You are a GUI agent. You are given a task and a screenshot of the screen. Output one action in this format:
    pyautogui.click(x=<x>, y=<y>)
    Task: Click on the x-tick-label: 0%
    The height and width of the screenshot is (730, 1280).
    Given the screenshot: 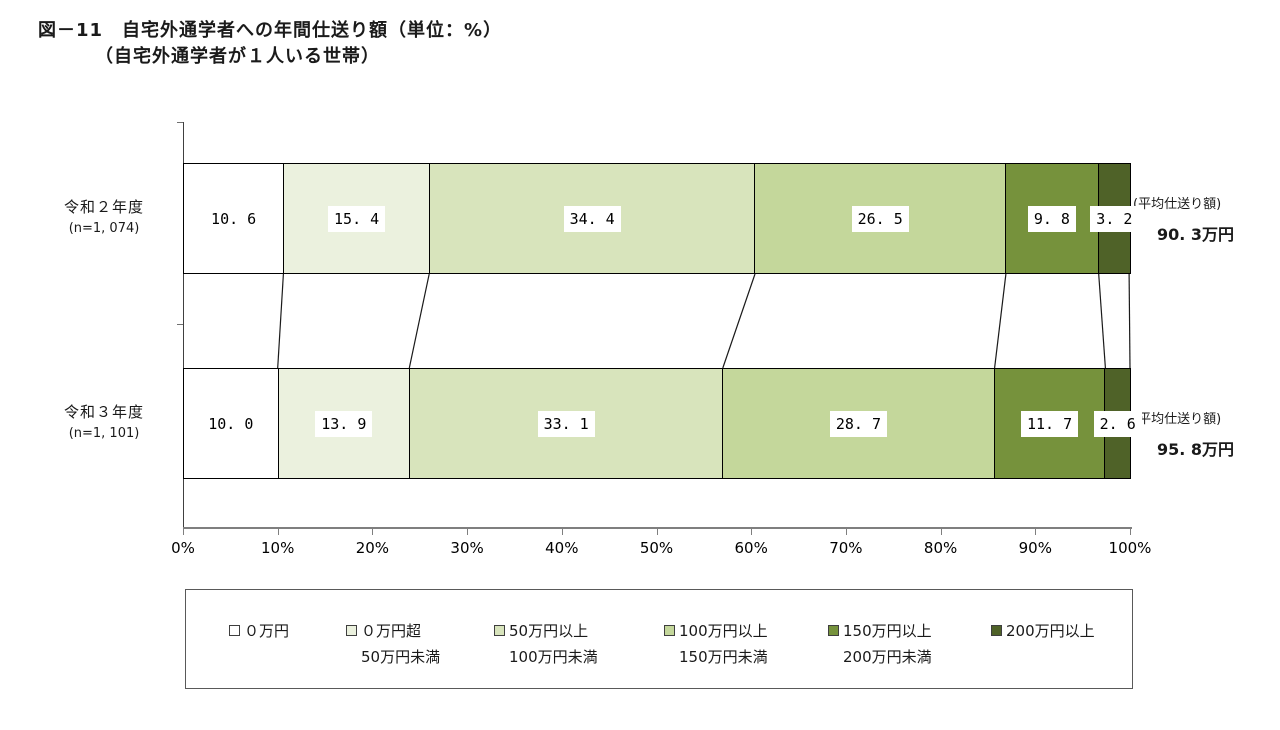 What is the action you would take?
    pyautogui.click(x=183, y=548)
    